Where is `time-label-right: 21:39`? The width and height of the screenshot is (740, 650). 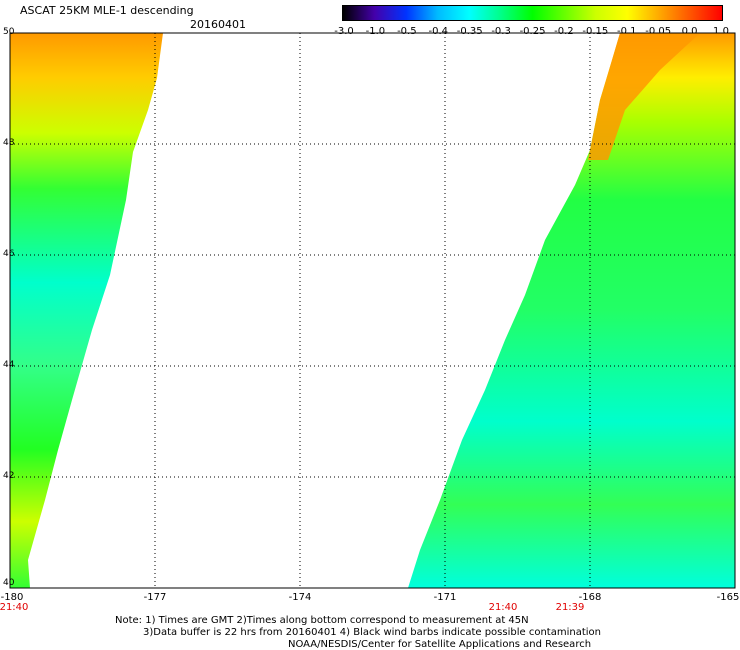 time-label-right: 21:39 is located at coordinates (570, 607).